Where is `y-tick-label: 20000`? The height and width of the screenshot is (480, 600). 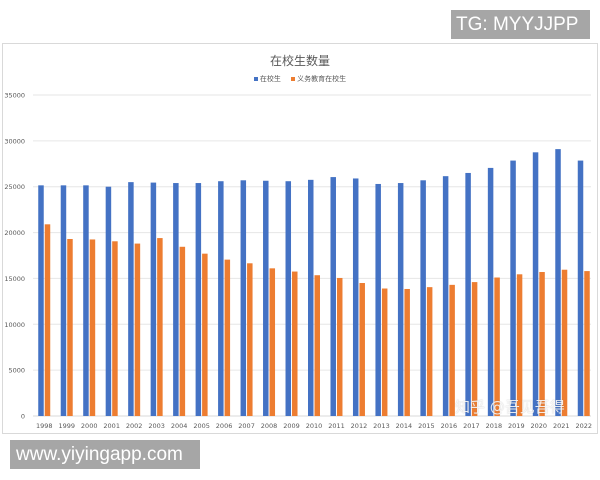
y-tick-label: 20000 is located at coordinates (14, 233).